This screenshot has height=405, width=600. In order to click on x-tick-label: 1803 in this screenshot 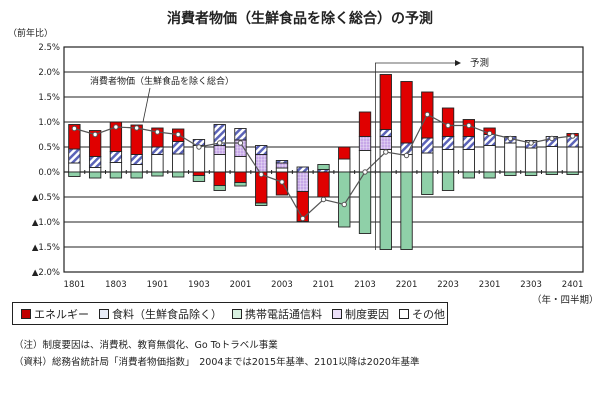, I will do `click(116, 285)`.